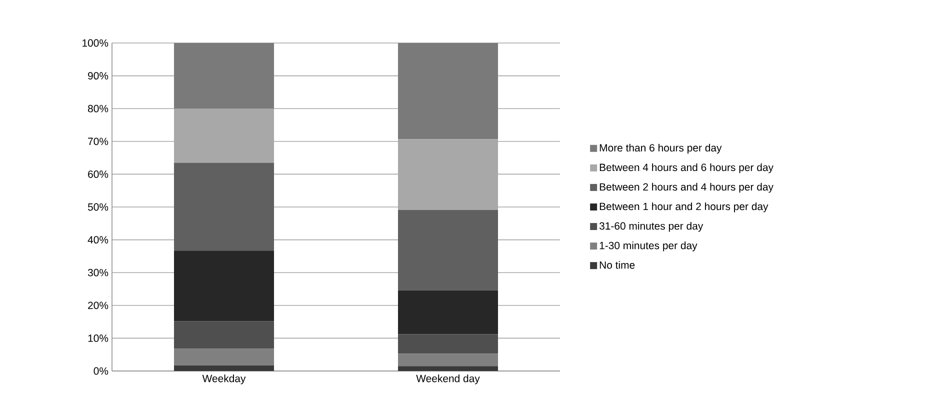  Describe the element at coordinates (224, 379) in the screenshot. I see `x-tick-label: Weekday` at that location.